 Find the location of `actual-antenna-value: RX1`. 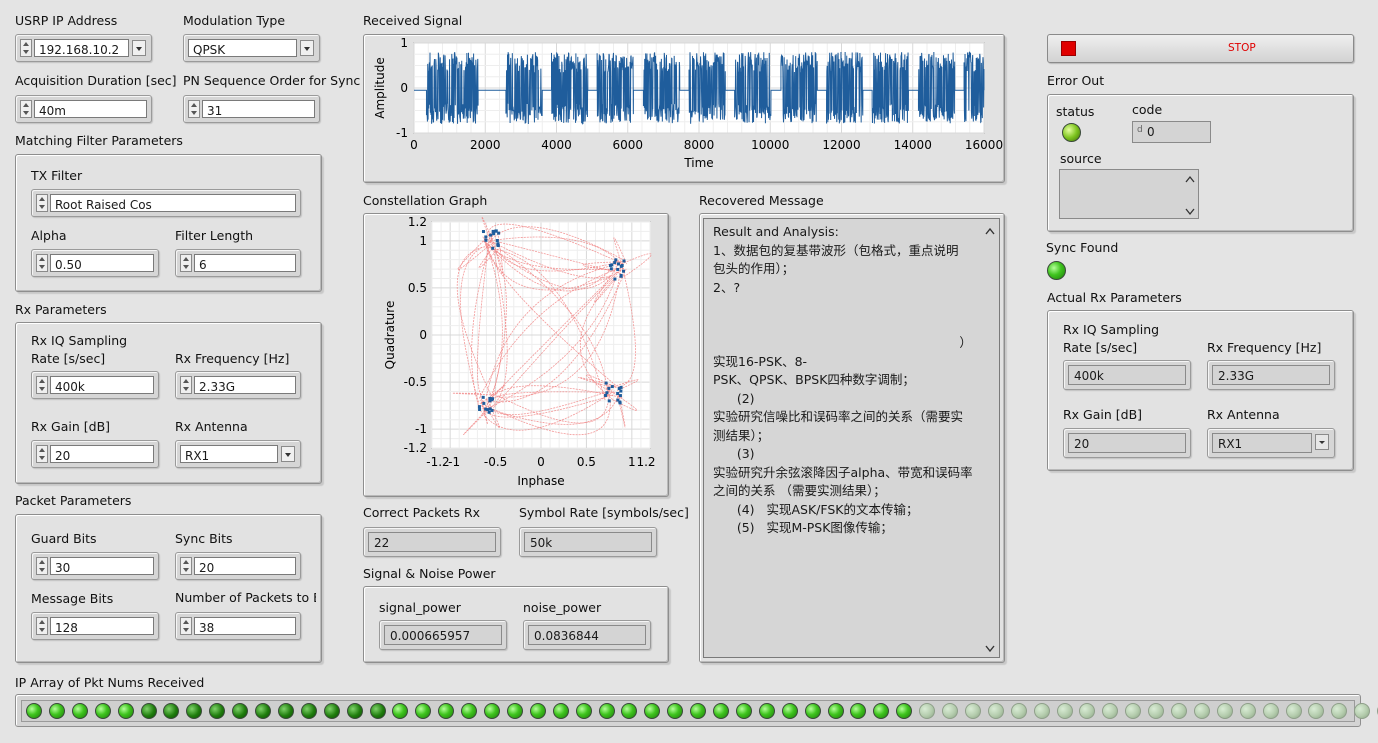

actual-antenna-value: RX1 is located at coordinates (1262, 443).